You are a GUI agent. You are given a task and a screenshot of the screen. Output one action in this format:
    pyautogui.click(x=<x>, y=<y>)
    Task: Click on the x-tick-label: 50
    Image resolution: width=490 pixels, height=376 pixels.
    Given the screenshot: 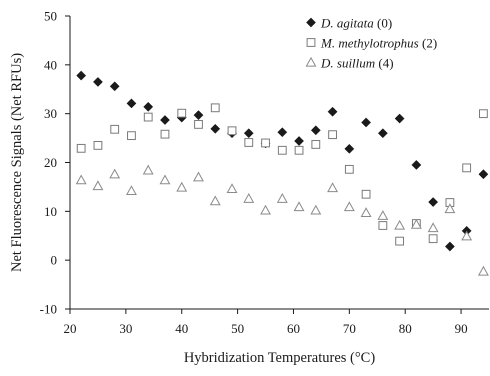 What is the action you would take?
    pyautogui.click(x=237, y=328)
    